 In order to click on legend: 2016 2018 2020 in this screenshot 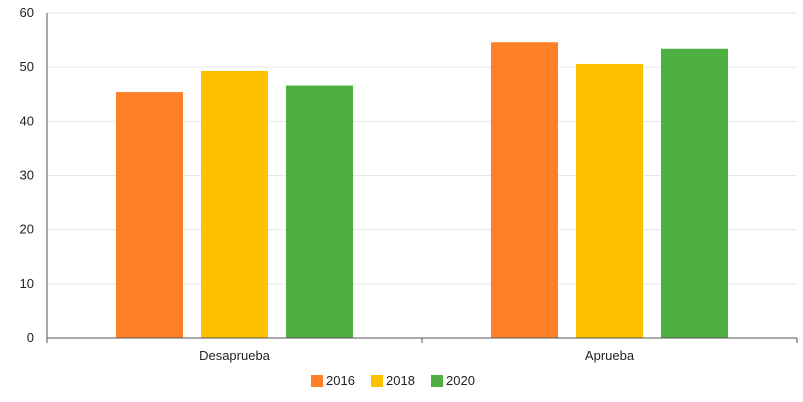, I will do `click(393, 380)`.